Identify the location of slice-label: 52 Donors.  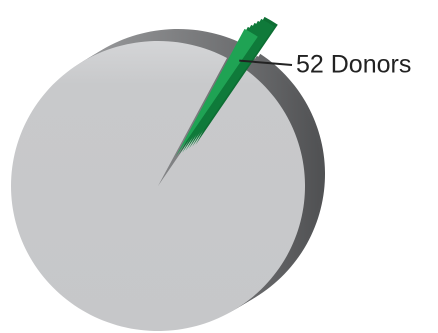
(353, 65).